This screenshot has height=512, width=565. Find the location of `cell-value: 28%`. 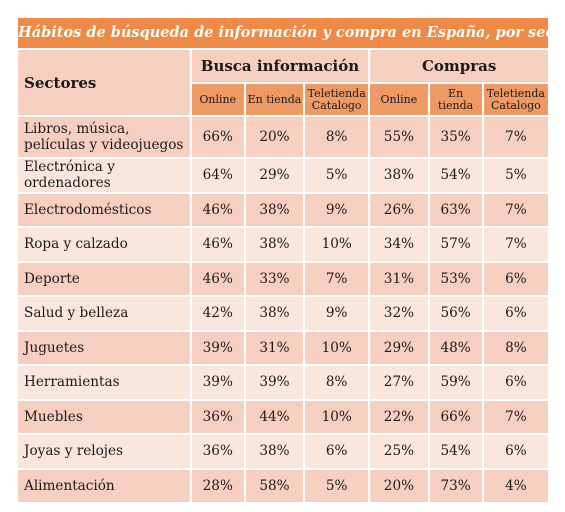

cell-value: 28% is located at coordinates (217, 485).